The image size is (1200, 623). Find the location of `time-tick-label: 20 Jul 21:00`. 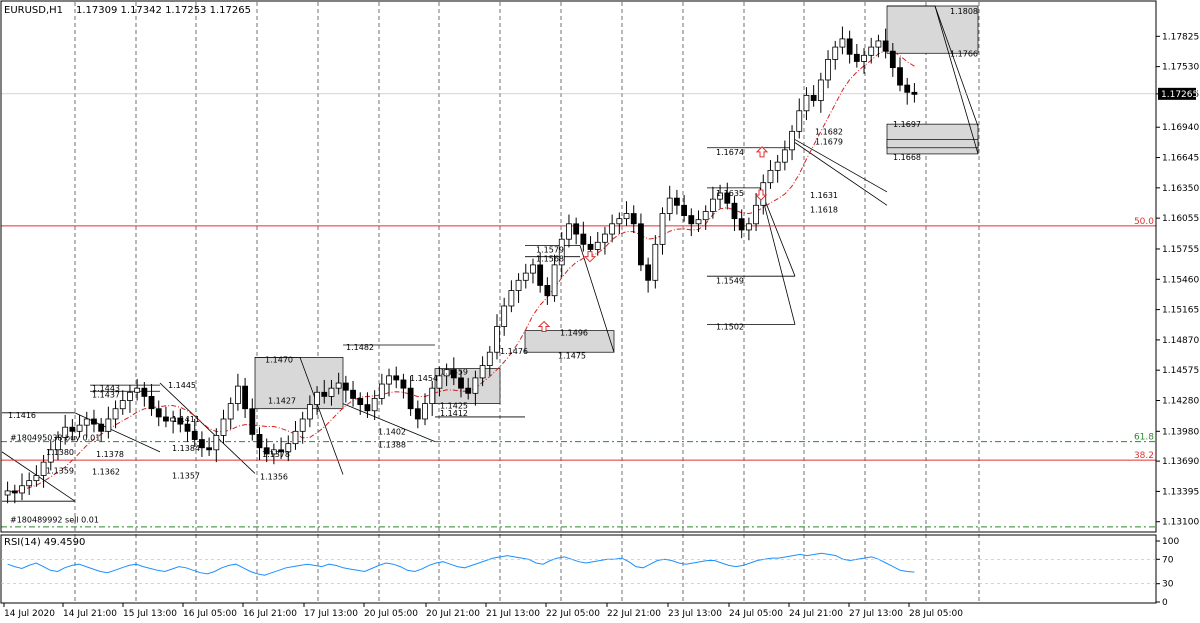

time-tick-label: 20 Jul 21:00 is located at coordinates (453, 614).